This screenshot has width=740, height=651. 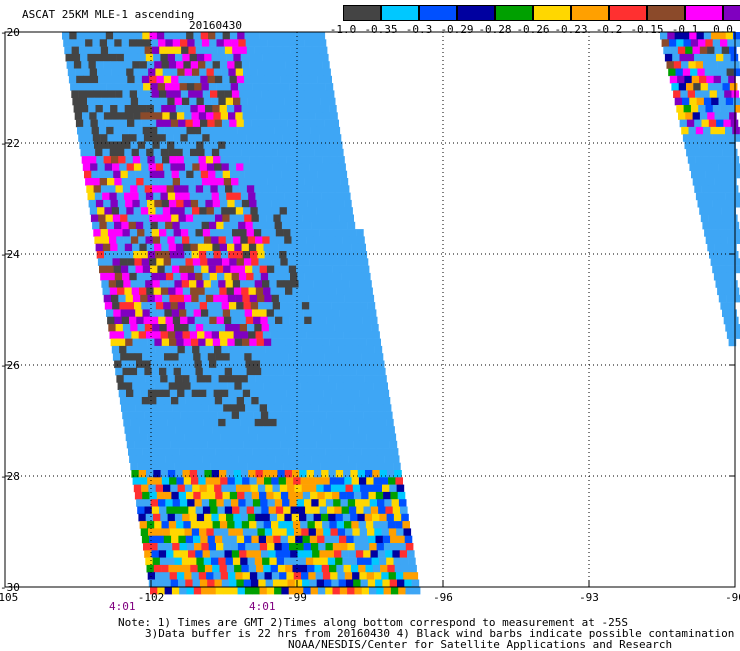 What do you see at coordinates (151, 597) in the screenshot?
I see `x-tick-label: -102` at bounding box center [151, 597].